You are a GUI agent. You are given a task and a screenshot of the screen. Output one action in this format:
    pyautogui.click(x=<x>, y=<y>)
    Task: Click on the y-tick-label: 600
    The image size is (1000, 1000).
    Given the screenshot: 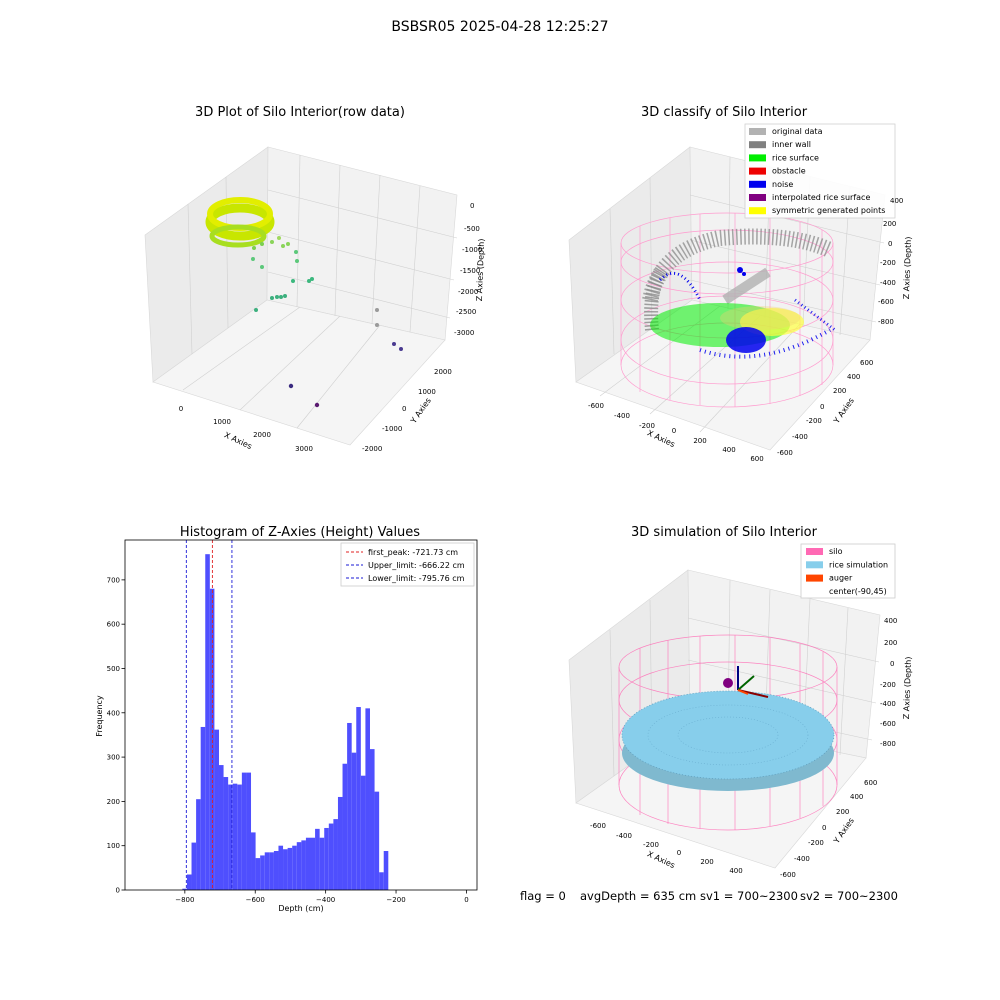 What is the action you would take?
    pyautogui.click(x=113, y=625)
    